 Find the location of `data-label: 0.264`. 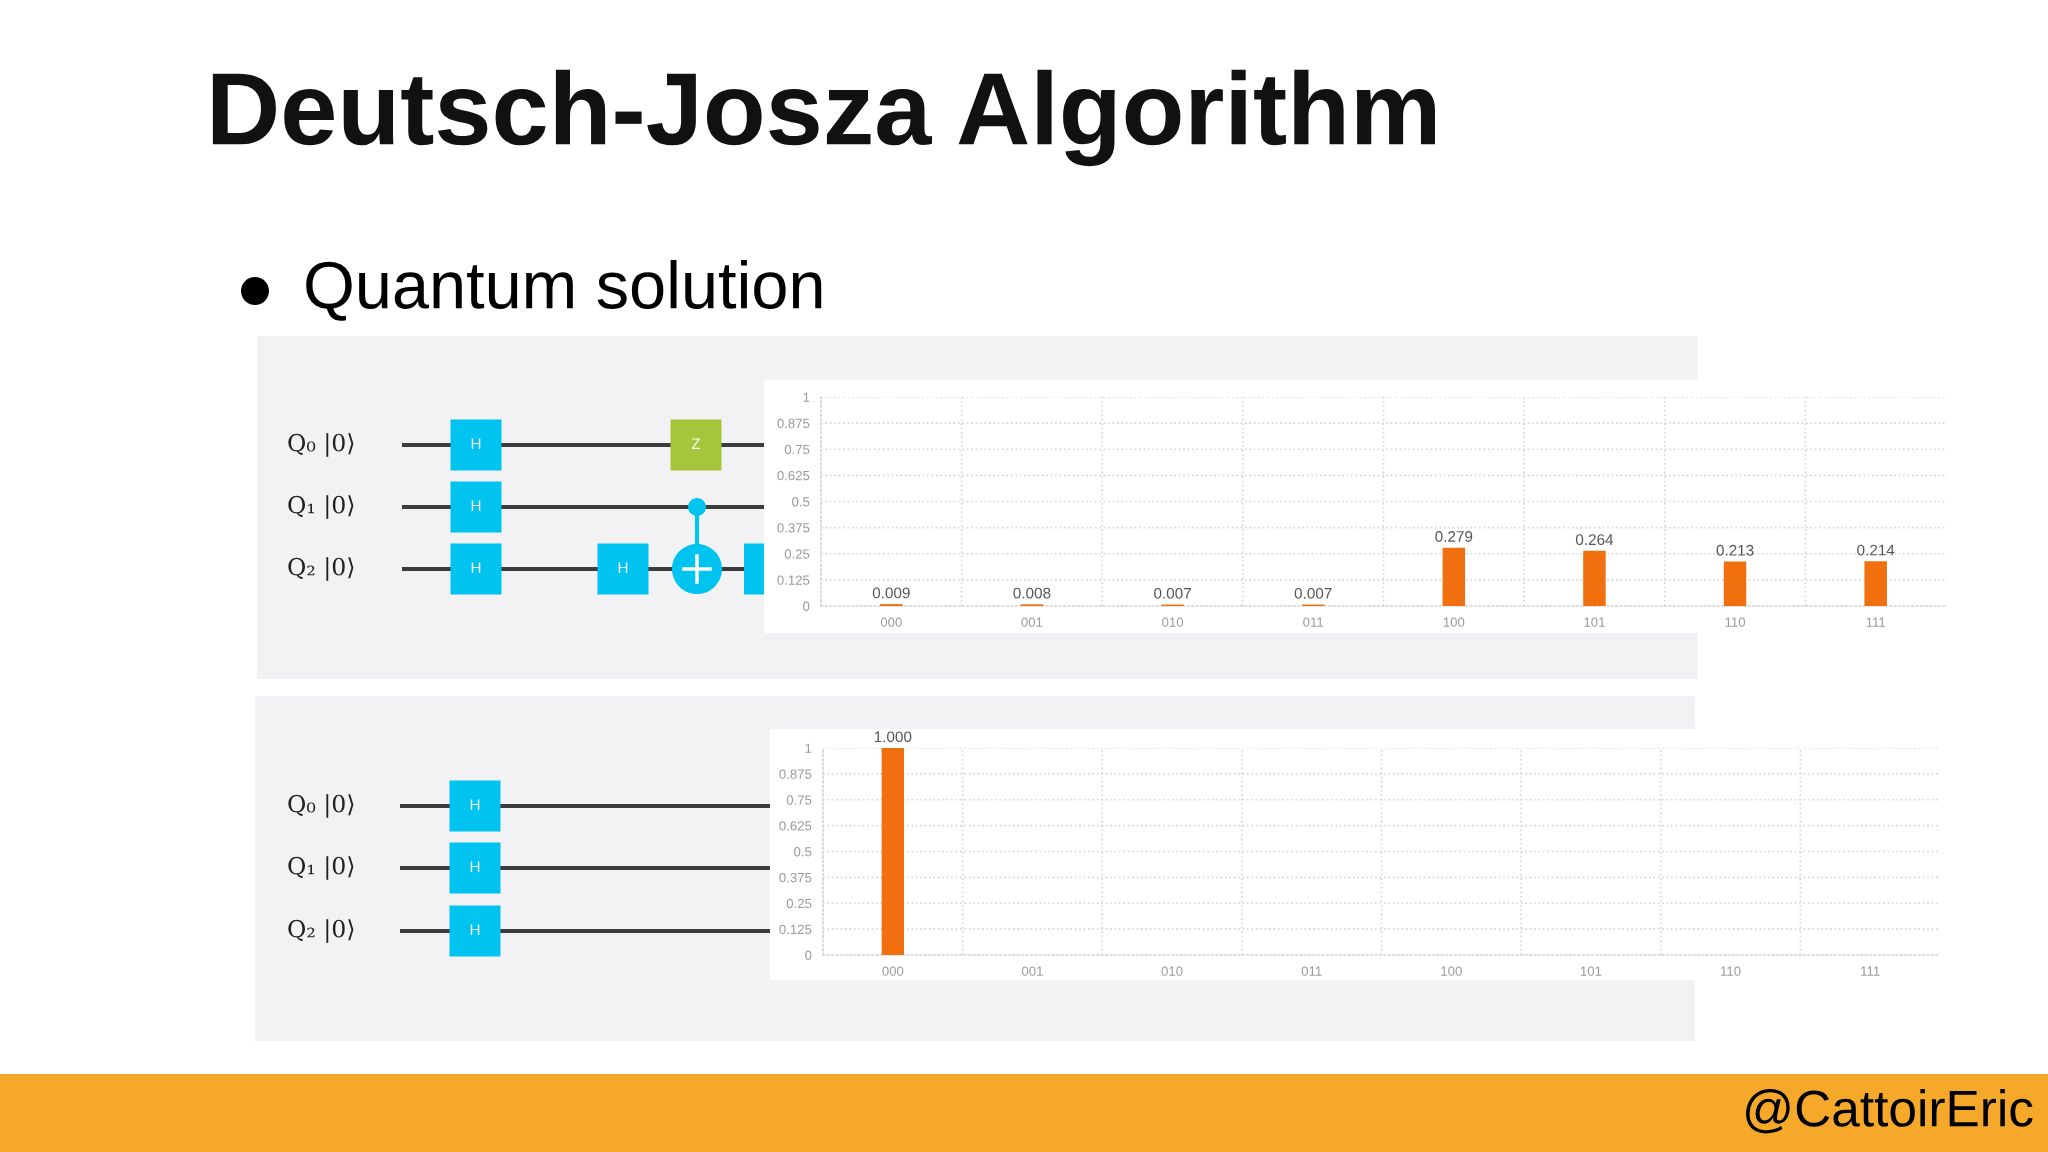

data-label: 0.264 is located at coordinates (1594, 540).